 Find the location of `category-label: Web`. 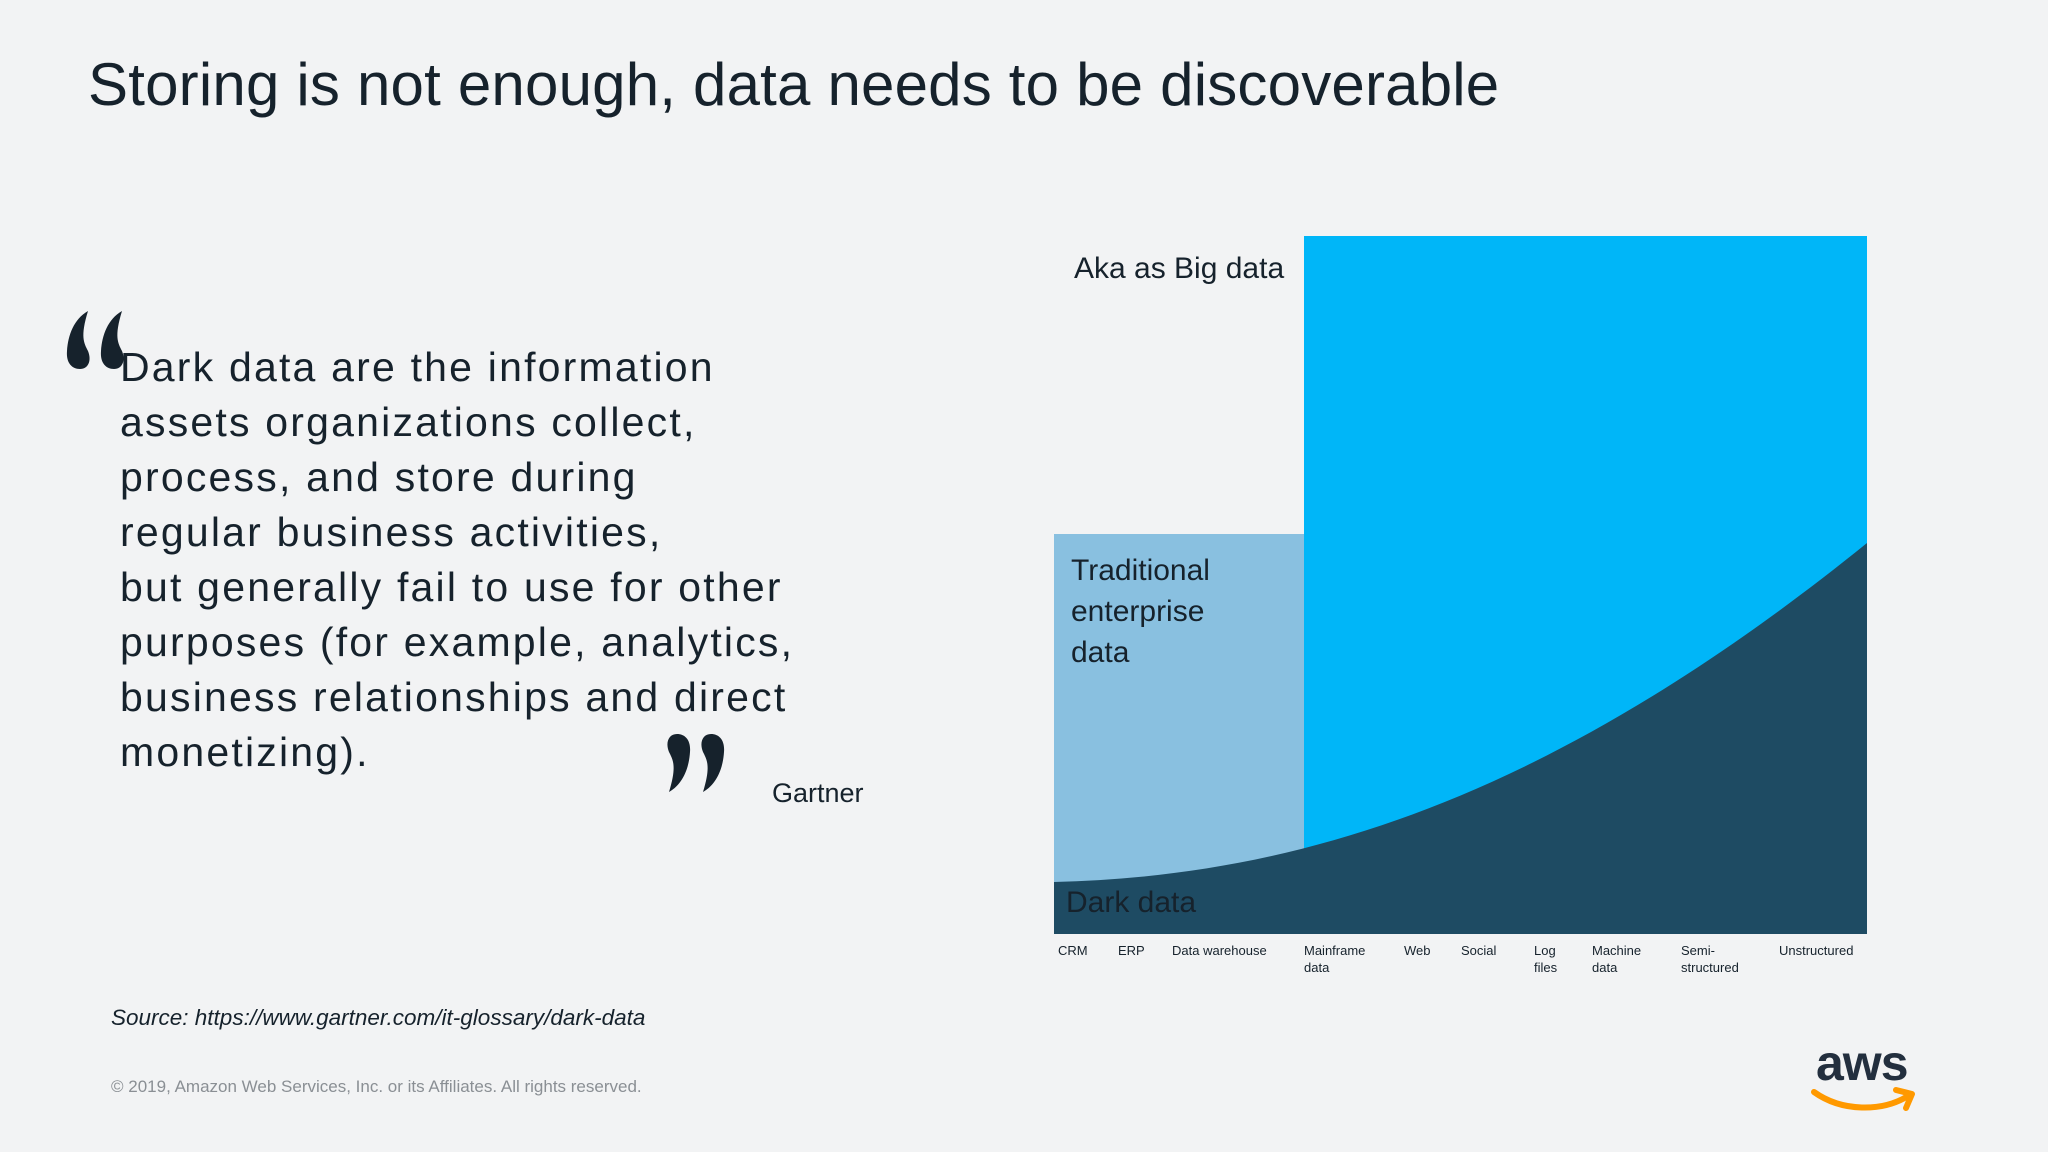

category-label: Web is located at coordinates (1417, 950).